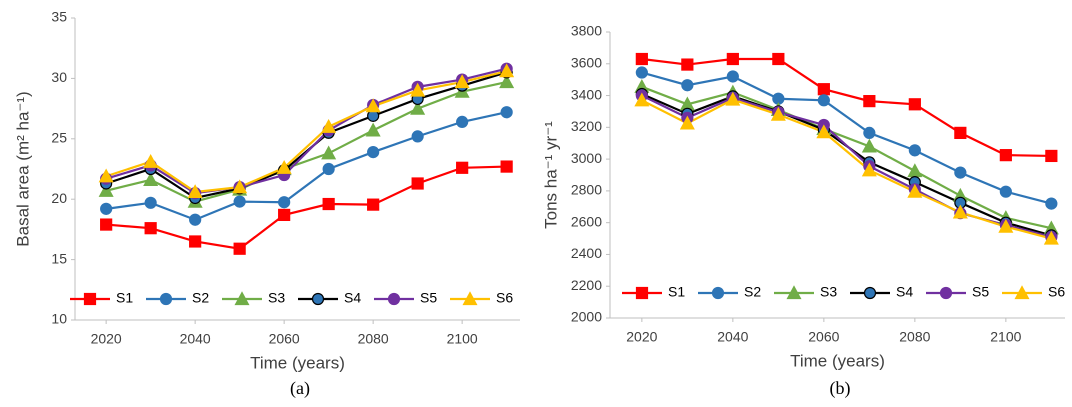 The height and width of the screenshot is (407, 1072). What do you see at coordinates (586, 317) in the screenshot?
I see `y-tick-label: 2000` at bounding box center [586, 317].